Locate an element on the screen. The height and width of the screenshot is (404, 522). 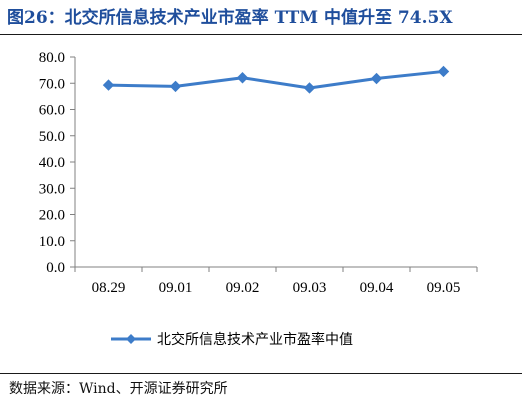
x-tick-label: 09.01 is located at coordinates (176, 288).